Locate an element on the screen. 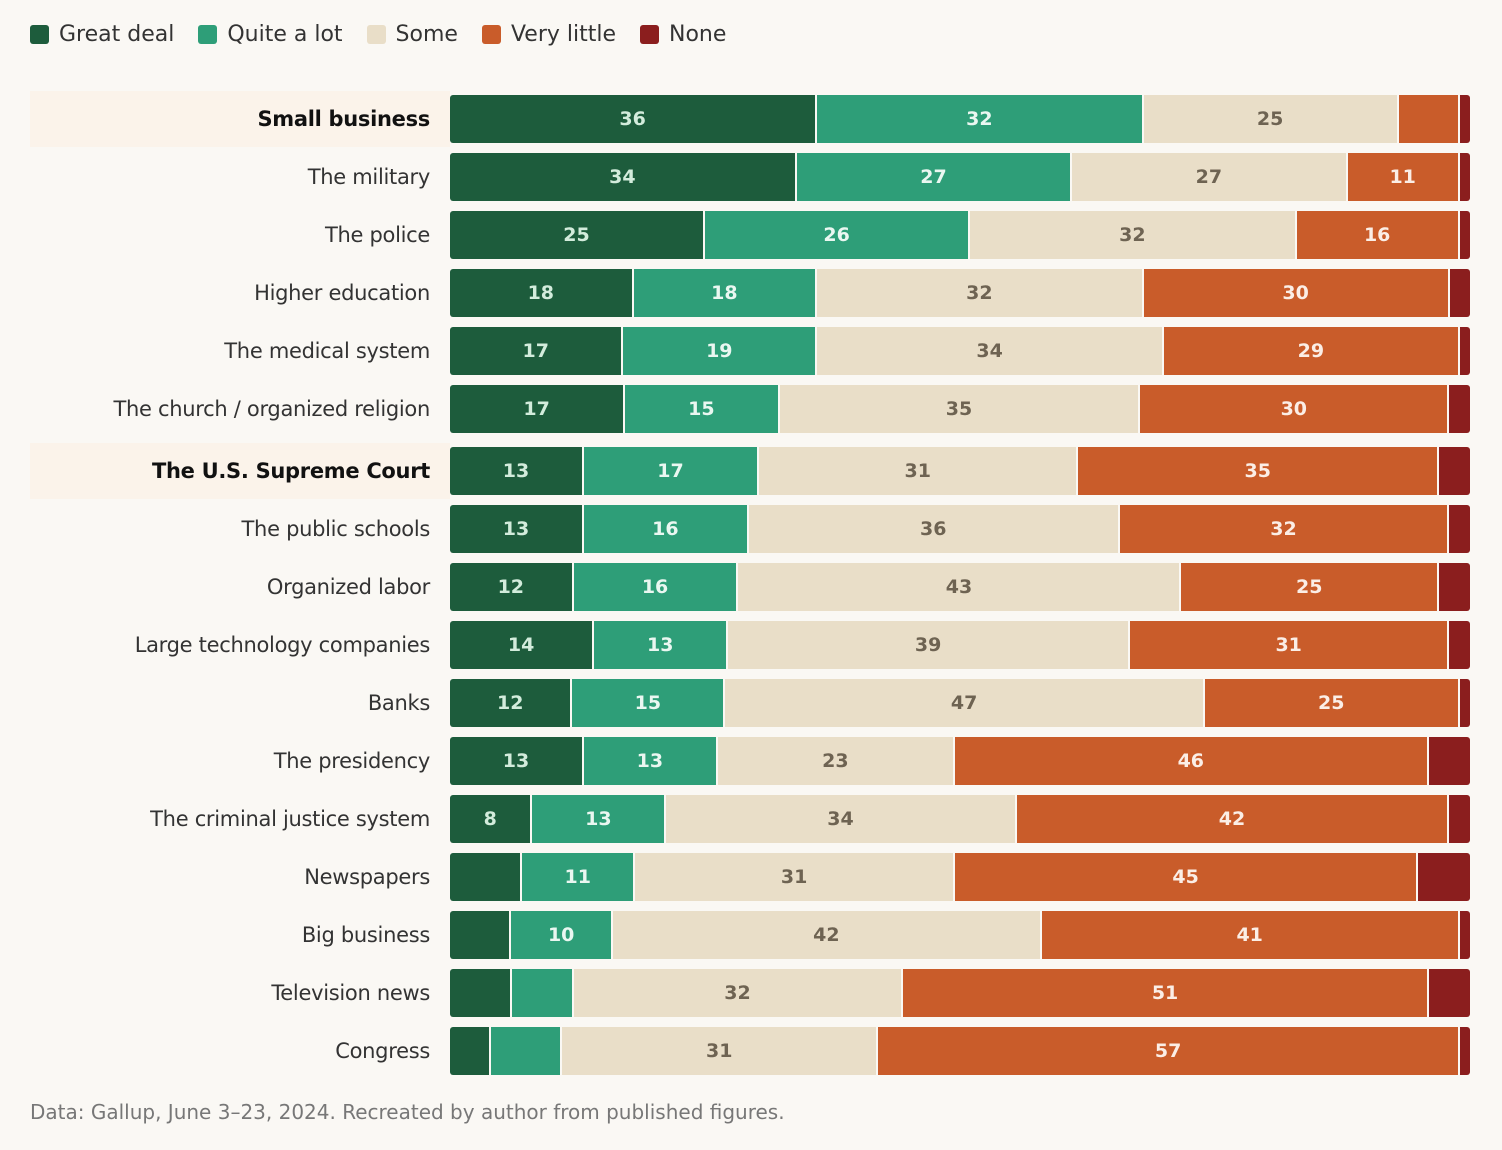  bar-segment-quite-a-lot: 32 is located at coordinates (980, 119).